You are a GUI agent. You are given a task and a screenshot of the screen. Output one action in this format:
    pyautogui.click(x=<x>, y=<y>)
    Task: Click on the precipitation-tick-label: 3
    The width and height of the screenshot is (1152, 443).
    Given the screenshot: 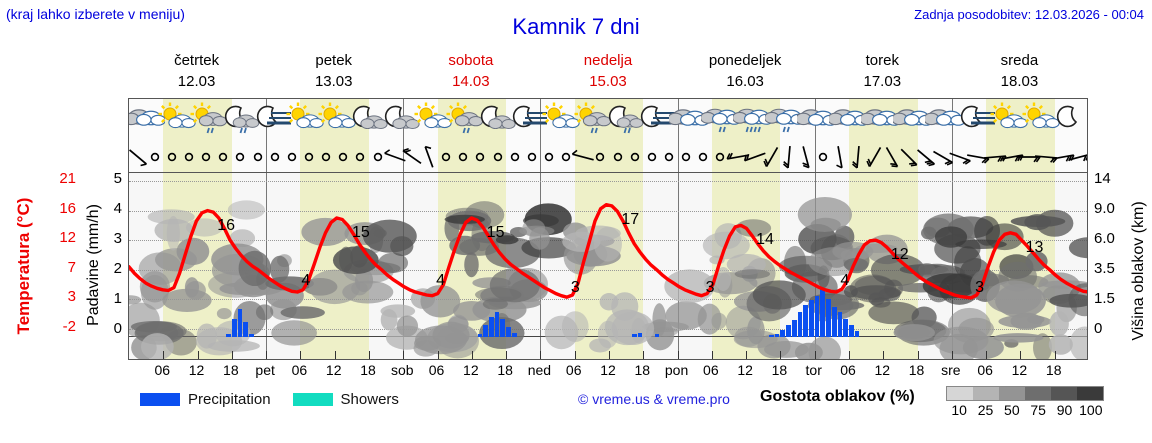 What is the action you would take?
    pyautogui.click(x=117, y=238)
    